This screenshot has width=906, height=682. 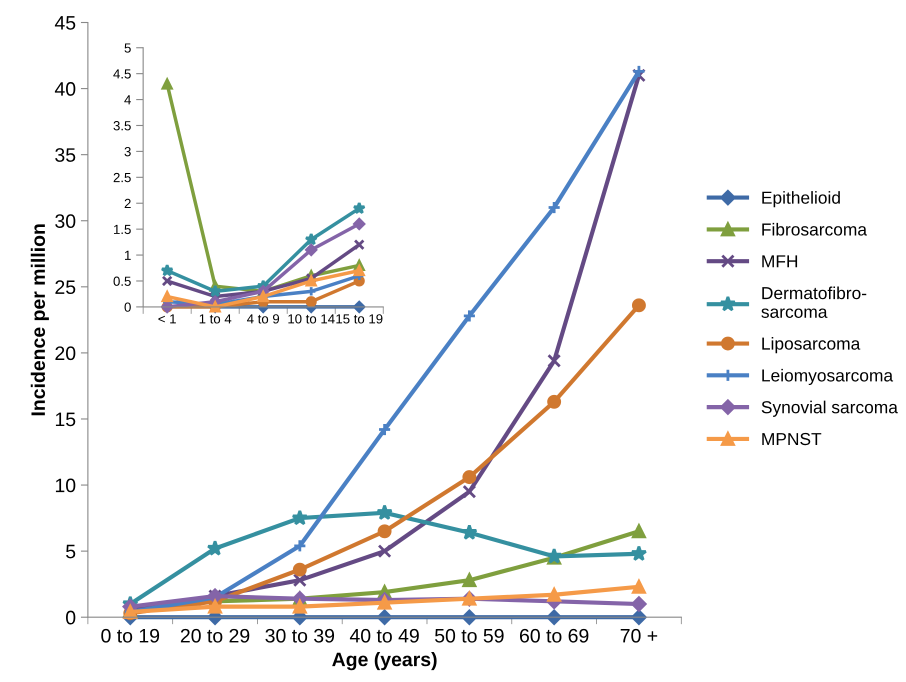 What do you see at coordinates (127, 99) in the screenshot?
I see `y-tick-label: 4` at bounding box center [127, 99].